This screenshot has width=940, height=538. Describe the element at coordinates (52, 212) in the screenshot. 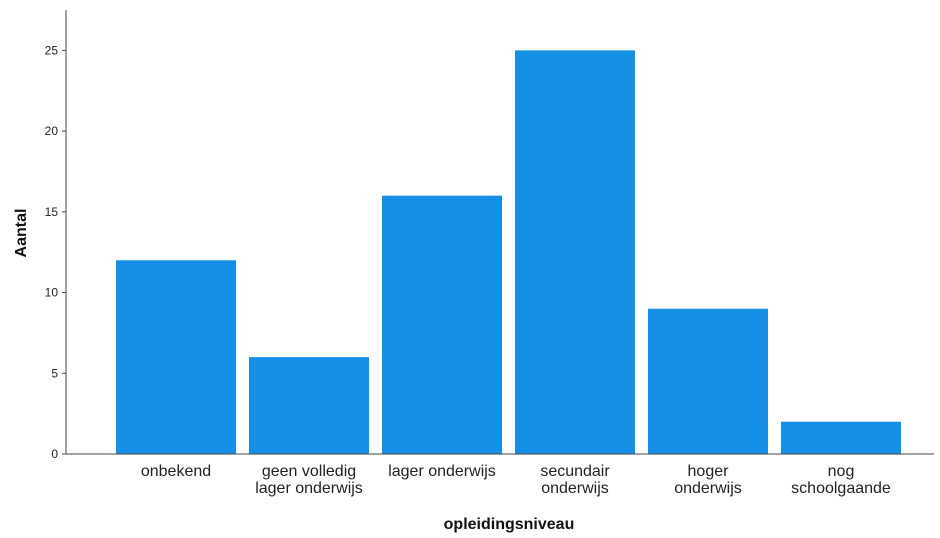

I see `y-tick-label: 15` at that location.